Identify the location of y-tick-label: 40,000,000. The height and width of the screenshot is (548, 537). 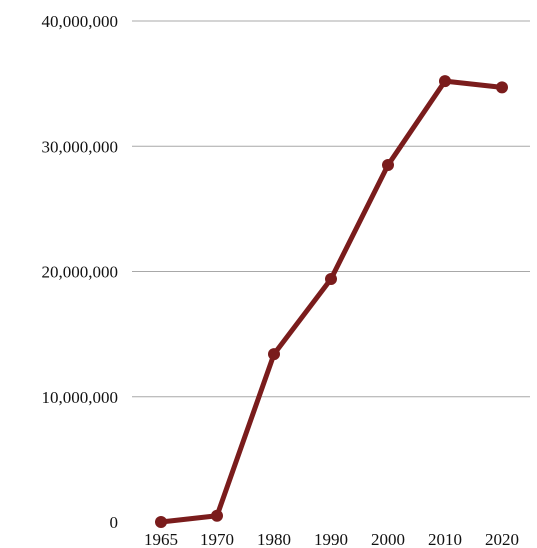
(80, 21).